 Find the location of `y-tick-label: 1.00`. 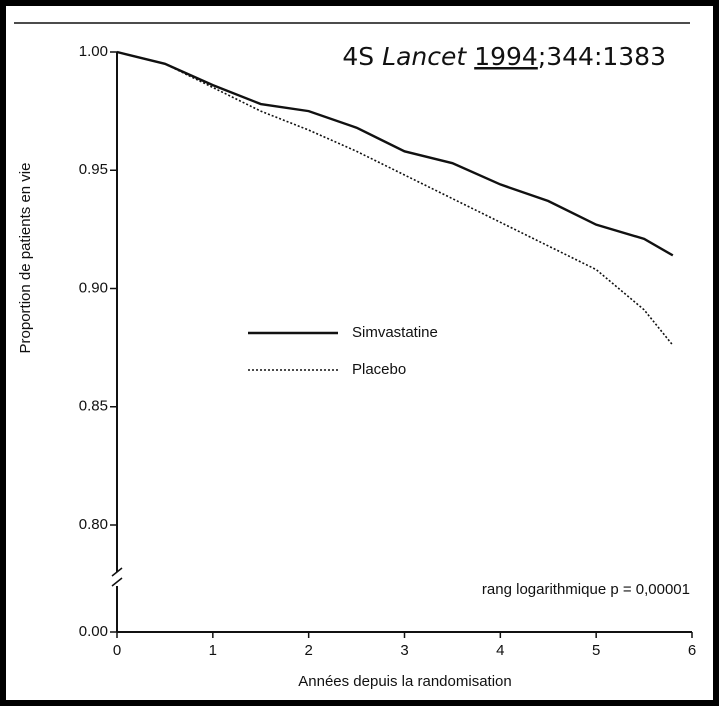

y-tick-label: 1.00 is located at coordinates (93, 51).